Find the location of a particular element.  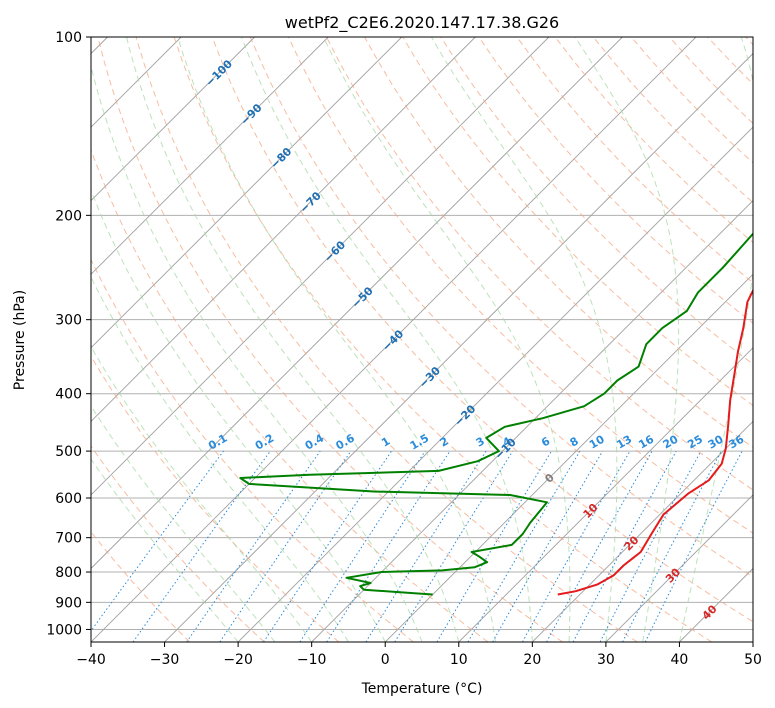

isotherm-label: −10 is located at coordinates (505, 448).